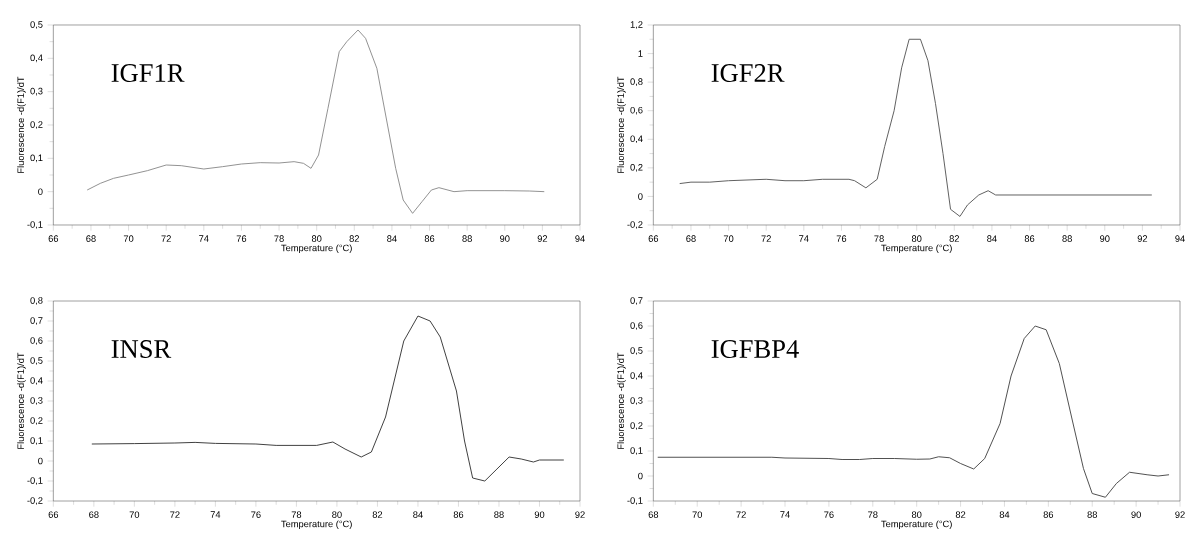 The width and height of the screenshot is (1200, 549). Describe the element at coordinates (328, 398) in the screenshot. I see `line-series` at that location.